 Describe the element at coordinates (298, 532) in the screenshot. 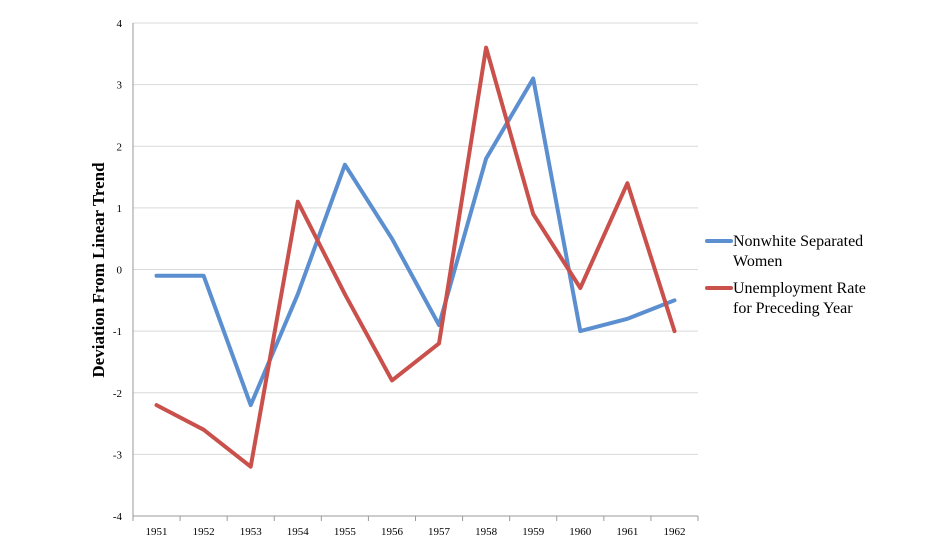

I see `x-tick-label: 1954` at that location.